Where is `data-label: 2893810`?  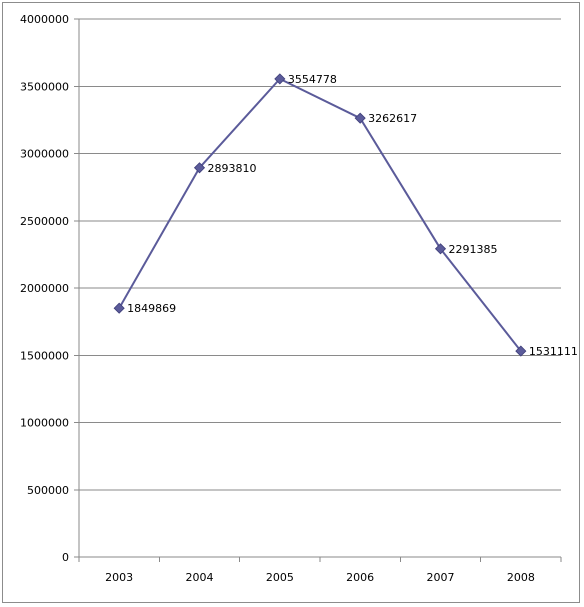 data-label: 2893810 is located at coordinates (232, 168).